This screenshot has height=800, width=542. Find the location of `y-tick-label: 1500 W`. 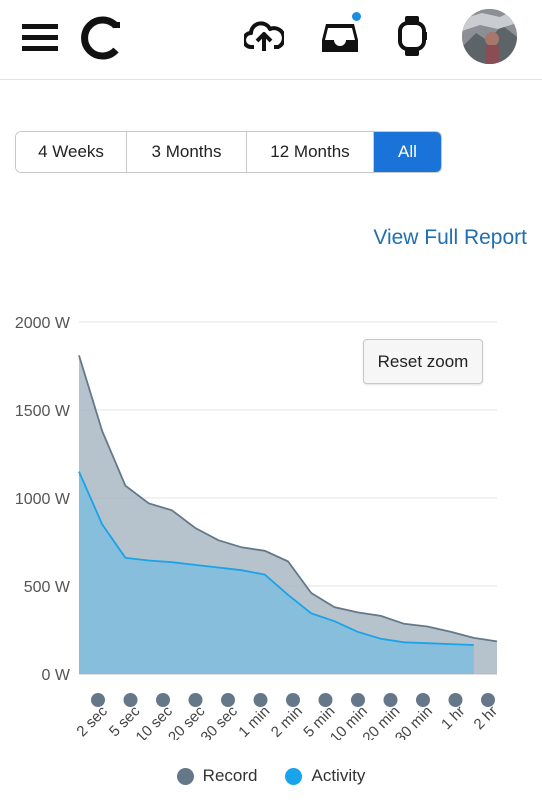

y-tick-label: 1500 W is located at coordinates (43, 411).